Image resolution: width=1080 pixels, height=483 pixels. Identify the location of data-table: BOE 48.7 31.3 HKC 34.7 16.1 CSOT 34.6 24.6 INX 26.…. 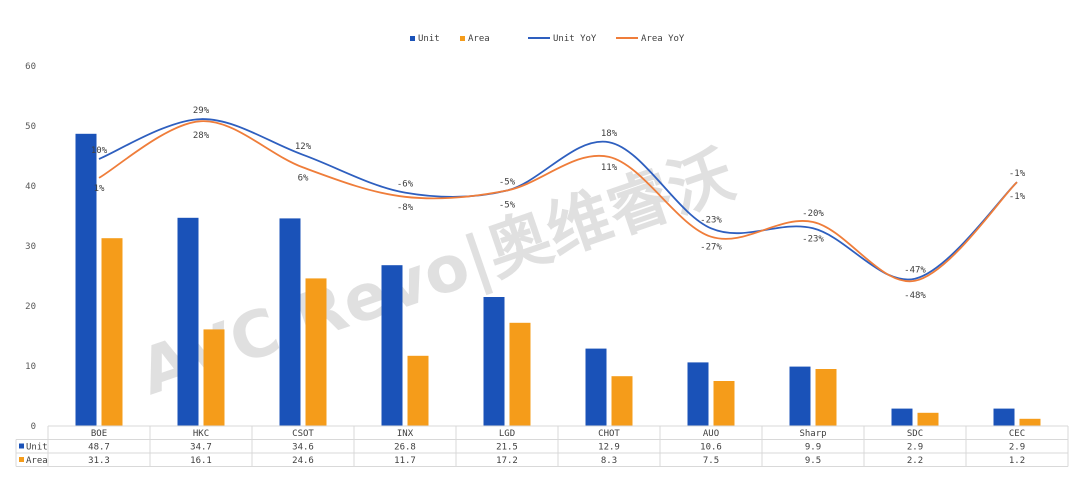
(542, 446).